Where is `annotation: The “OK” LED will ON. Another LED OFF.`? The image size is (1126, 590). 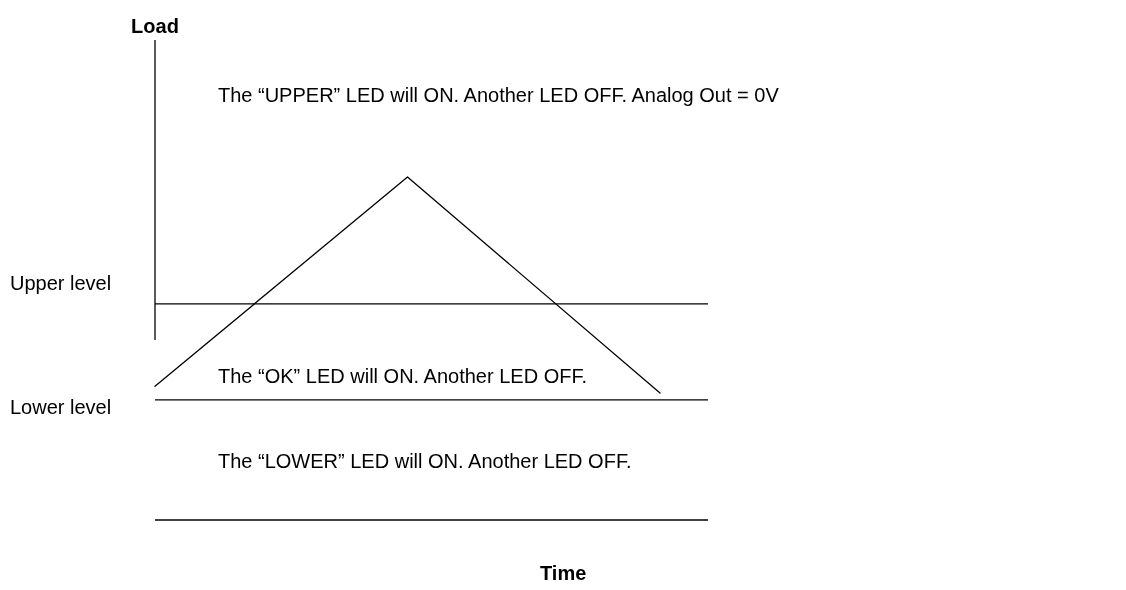 annotation: The “OK” LED will ON. Another LED OFF. is located at coordinates (402, 375).